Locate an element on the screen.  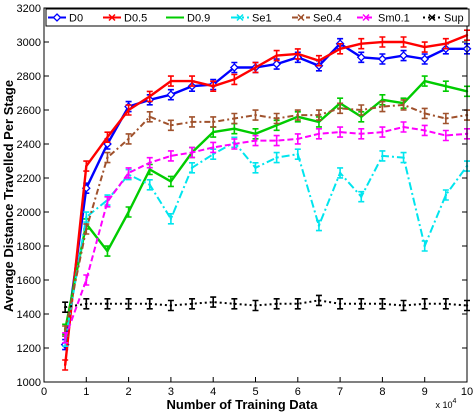
legend-label: Sm0.1 is located at coordinates (394, 19).